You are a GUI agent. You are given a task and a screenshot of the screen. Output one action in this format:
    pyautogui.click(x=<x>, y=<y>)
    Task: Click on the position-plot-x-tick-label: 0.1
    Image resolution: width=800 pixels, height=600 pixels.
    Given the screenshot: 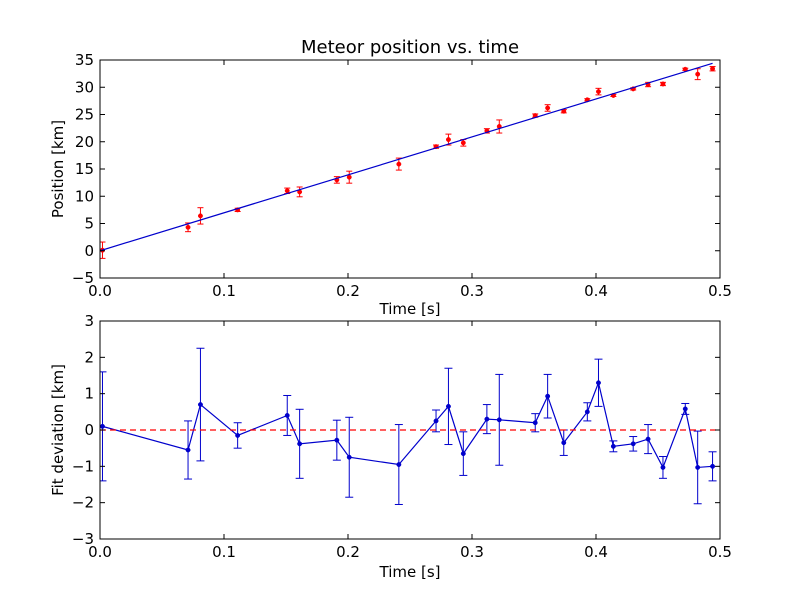 What is the action you would take?
    pyautogui.click(x=224, y=291)
    